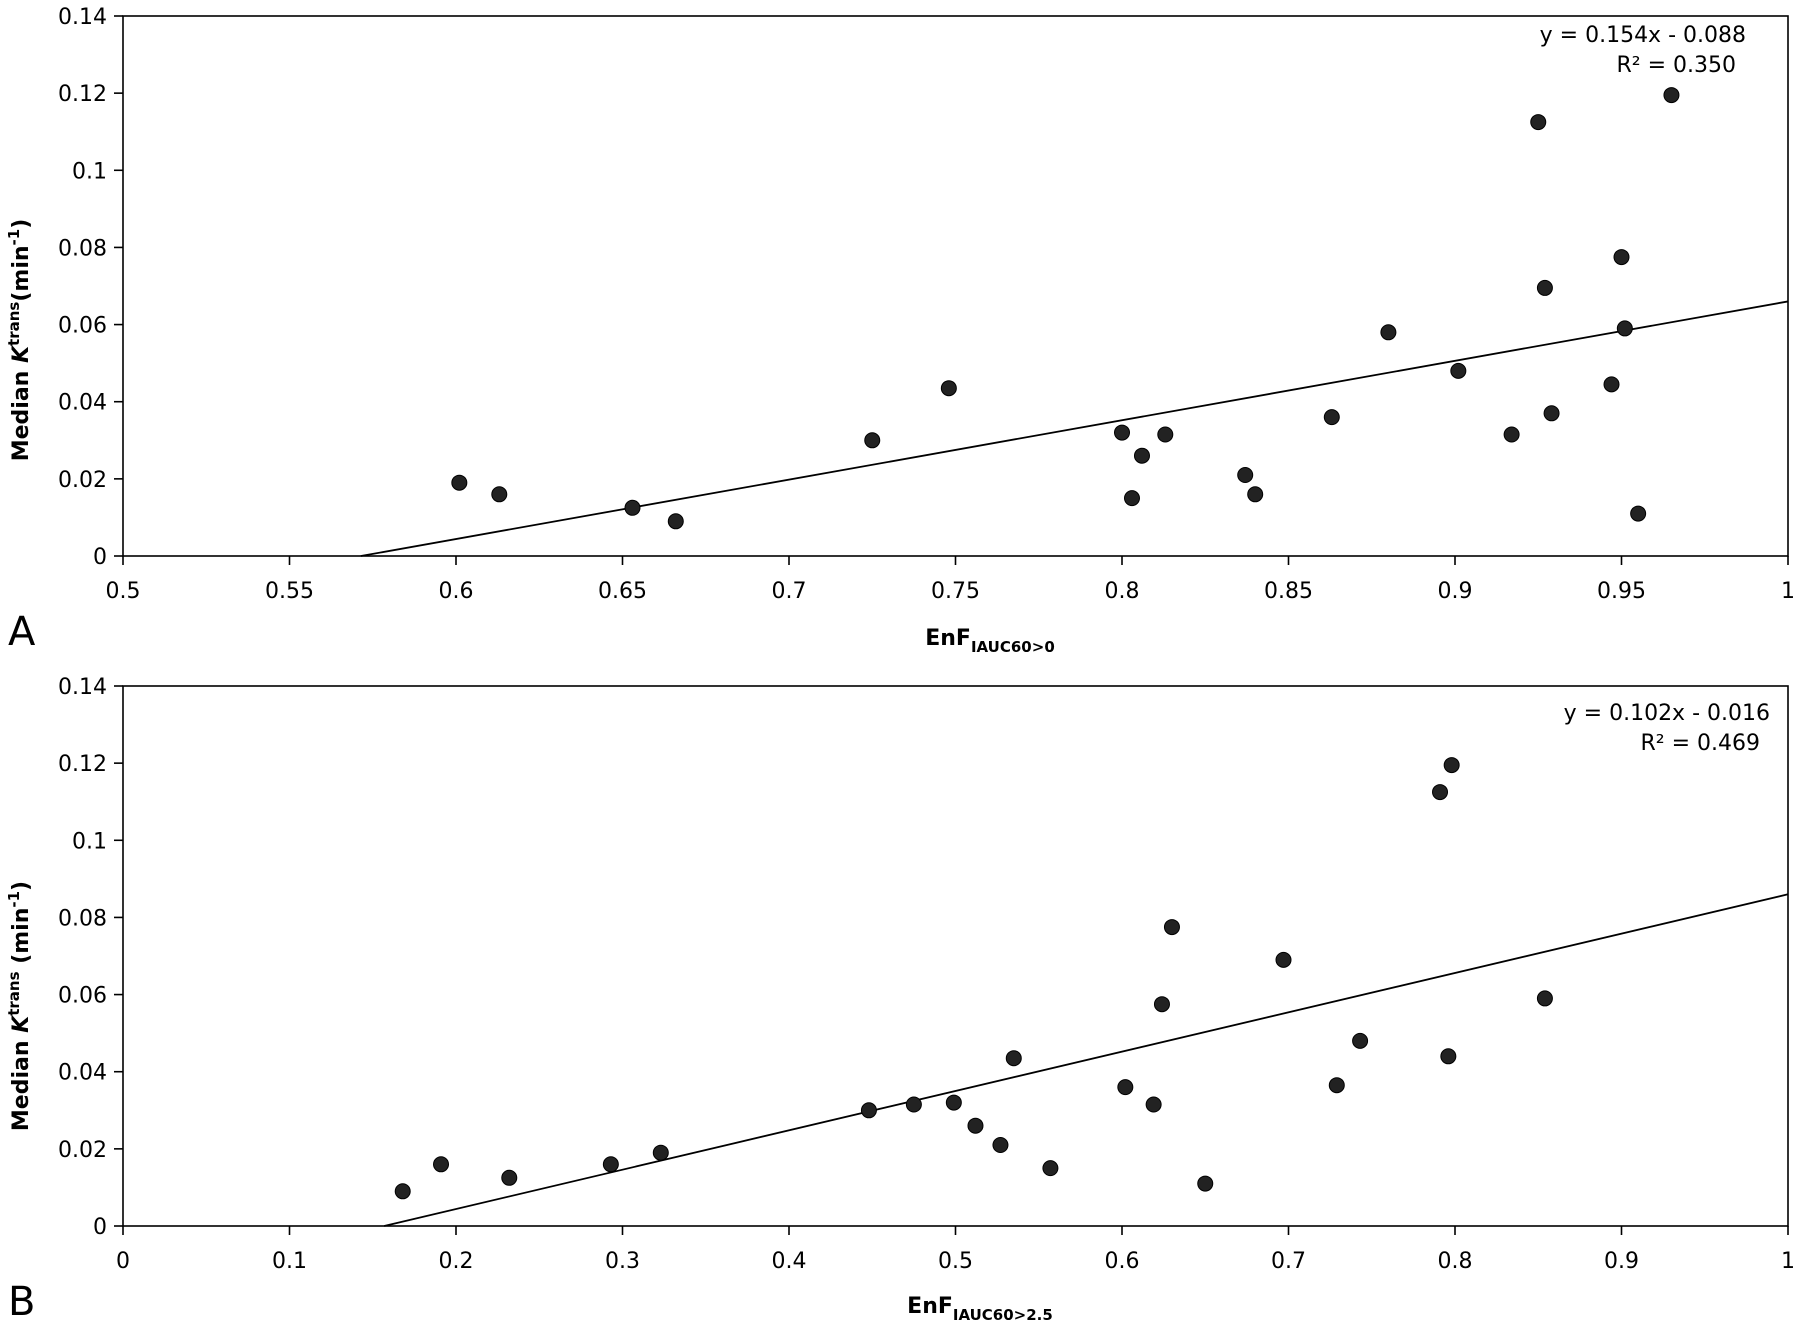 The height and width of the screenshot is (1322, 1800). I want to click on x-tick-label: 0.95, so click(1621, 591).